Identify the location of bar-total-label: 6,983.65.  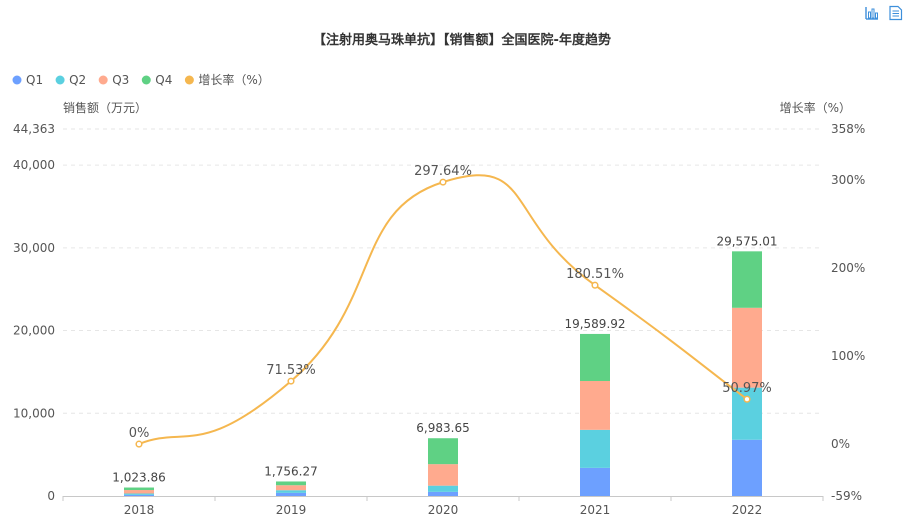
(442, 428).